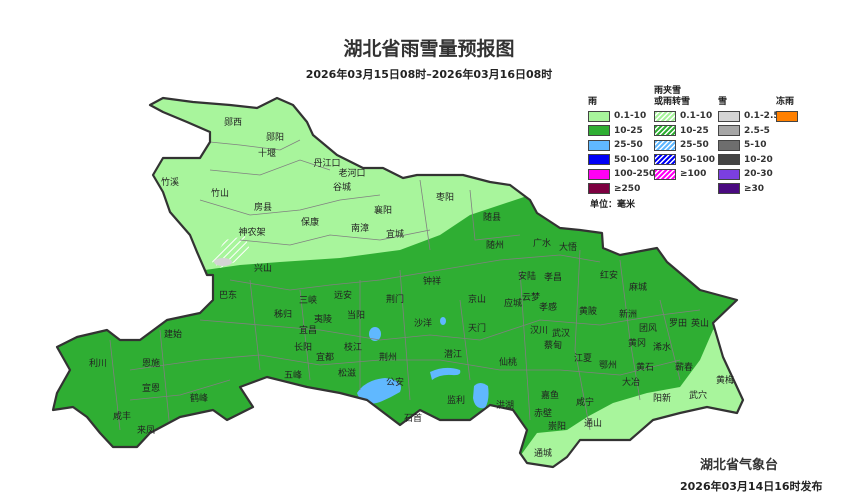 The image size is (858, 498). What do you see at coordinates (672, 96) in the screenshot?
I see `legend-group-title: 雨夹雪 或雨转雪` at bounding box center [672, 96].